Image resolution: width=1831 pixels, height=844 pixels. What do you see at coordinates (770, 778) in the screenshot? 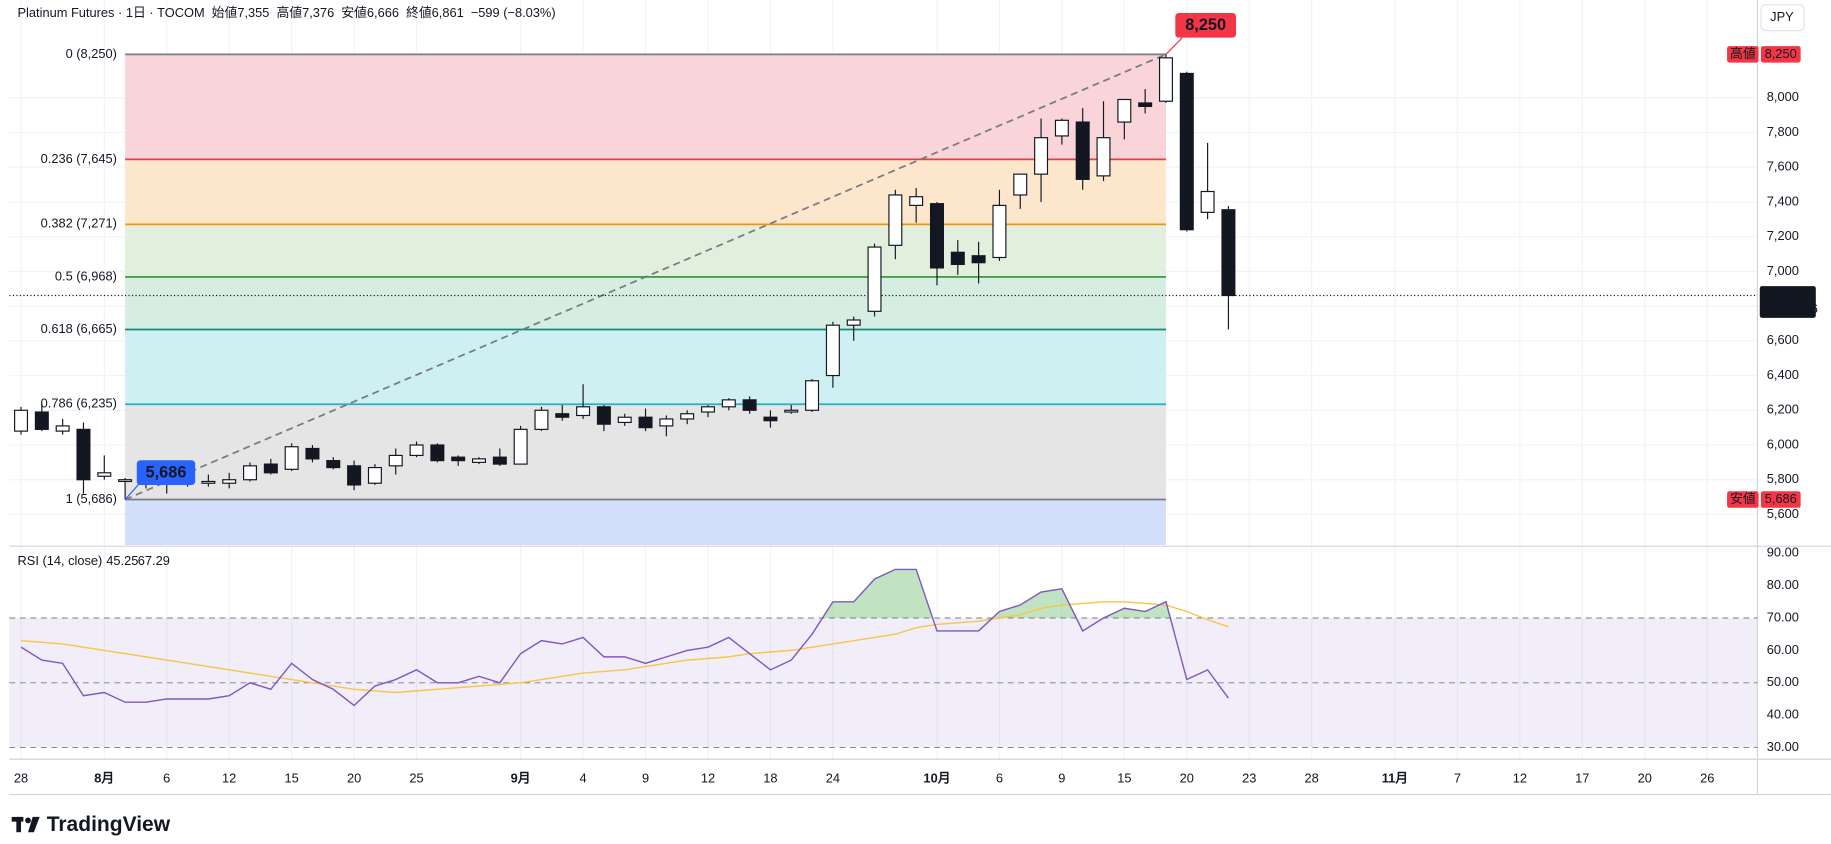
I see `x-tick-label: 18` at bounding box center [770, 778].